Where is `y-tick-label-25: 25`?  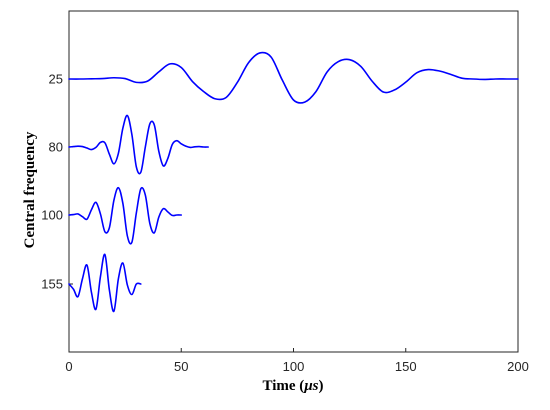
y-tick-label-25: 25 is located at coordinates (56, 79).